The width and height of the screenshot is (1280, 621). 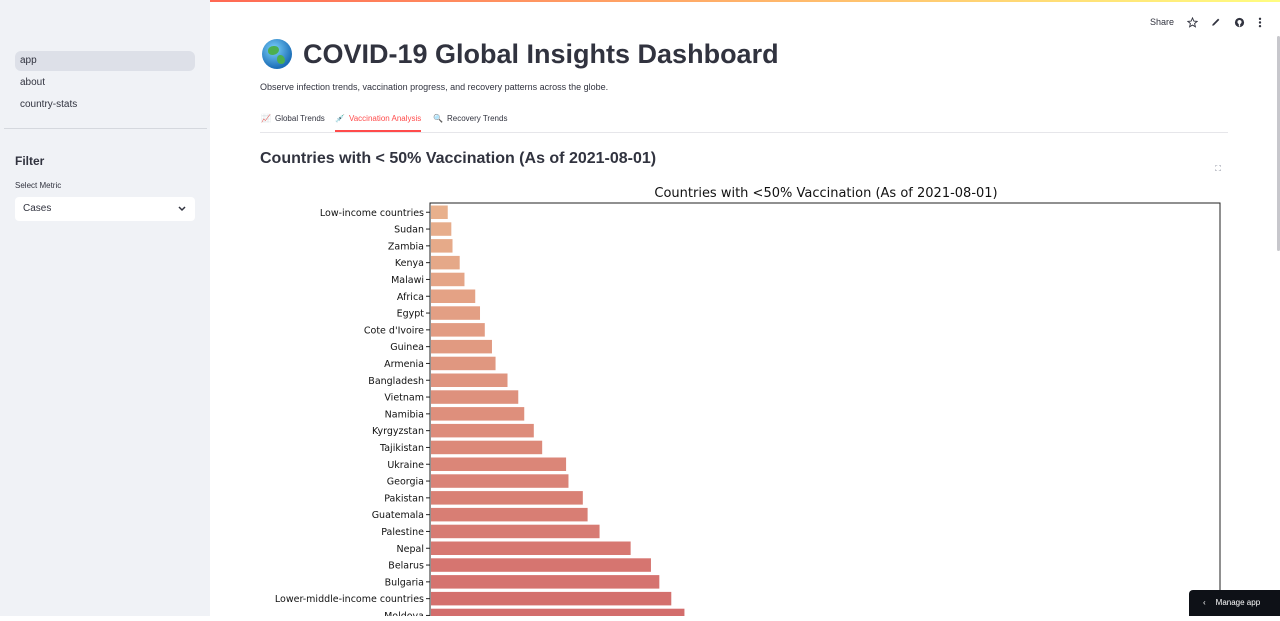 What do you see at coordinates (405, 482) in the screenshot?
I see `y-tick-label: Georgia` at bounding box center [405, 482].